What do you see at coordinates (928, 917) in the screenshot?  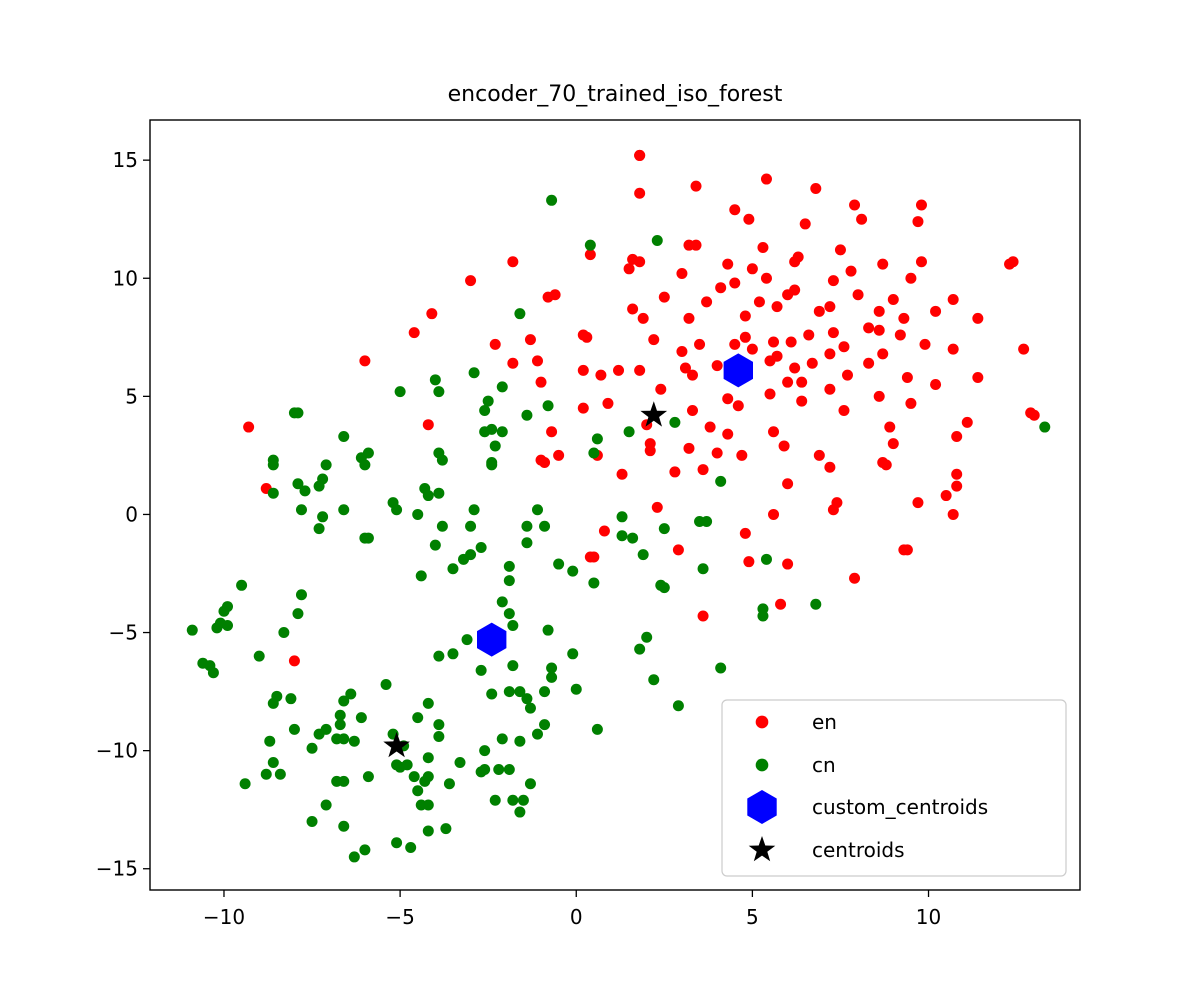 I see `x-tick-label: 10` at bounding box center [928, 917].